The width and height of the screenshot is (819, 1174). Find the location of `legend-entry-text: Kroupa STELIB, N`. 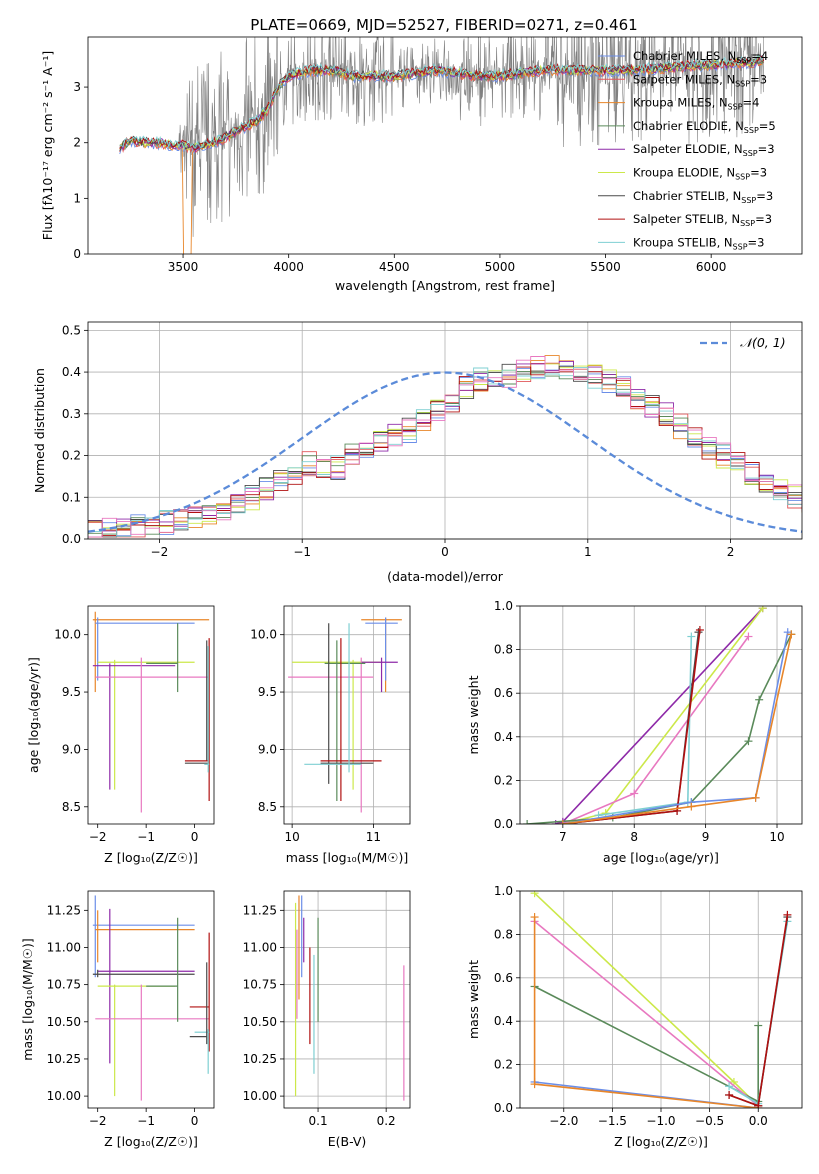

legend-entry-text: Kroupa STELIB, N is located at coordinates (683, 242).